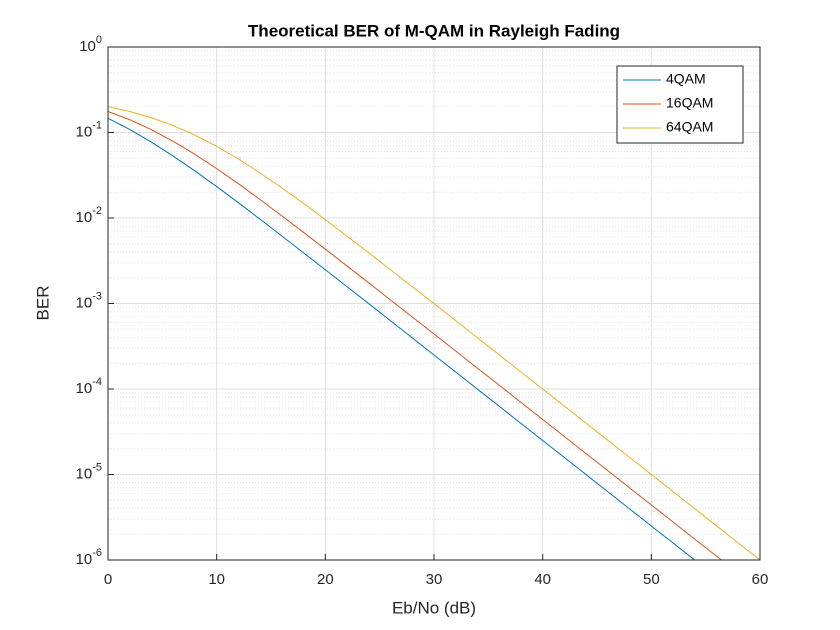 The width and height of the screenshot is (840, 630). Describe the element at coordinates (42, 303) in the screenshot. I see `y-axis-label: BER` at that location.